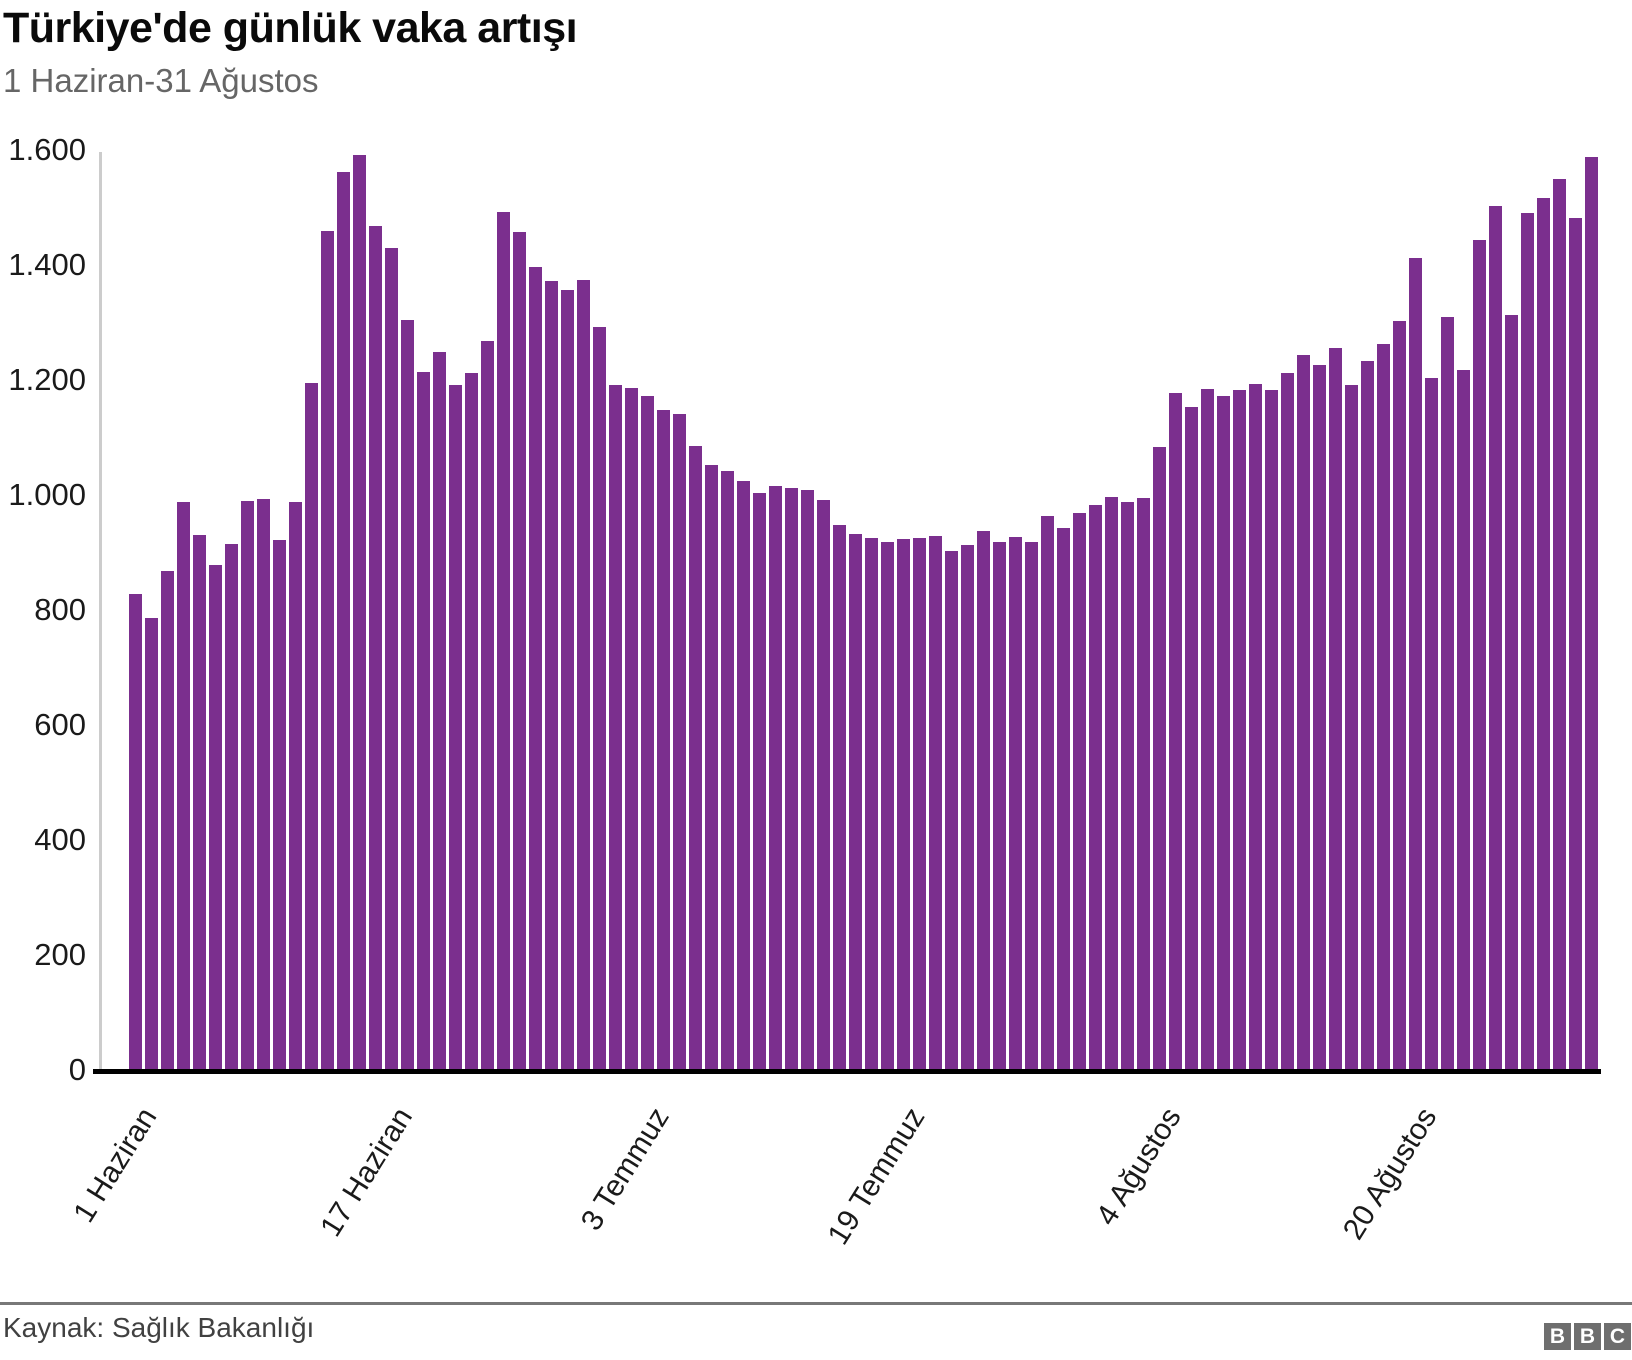  I want to click on bbc-logo-block: C, so click(1617, 1336).